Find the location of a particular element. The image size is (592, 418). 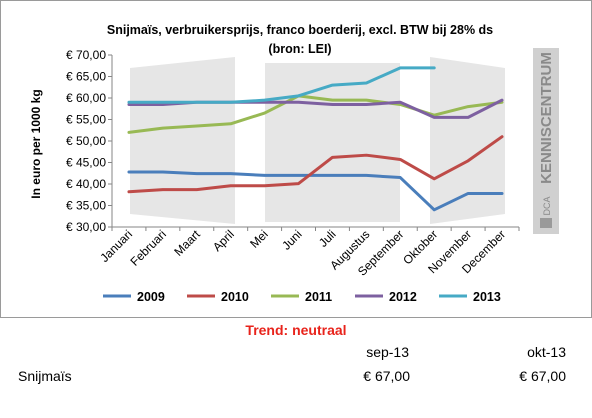

legend-label-2012: 2012 is located at coordinates (403, 297).